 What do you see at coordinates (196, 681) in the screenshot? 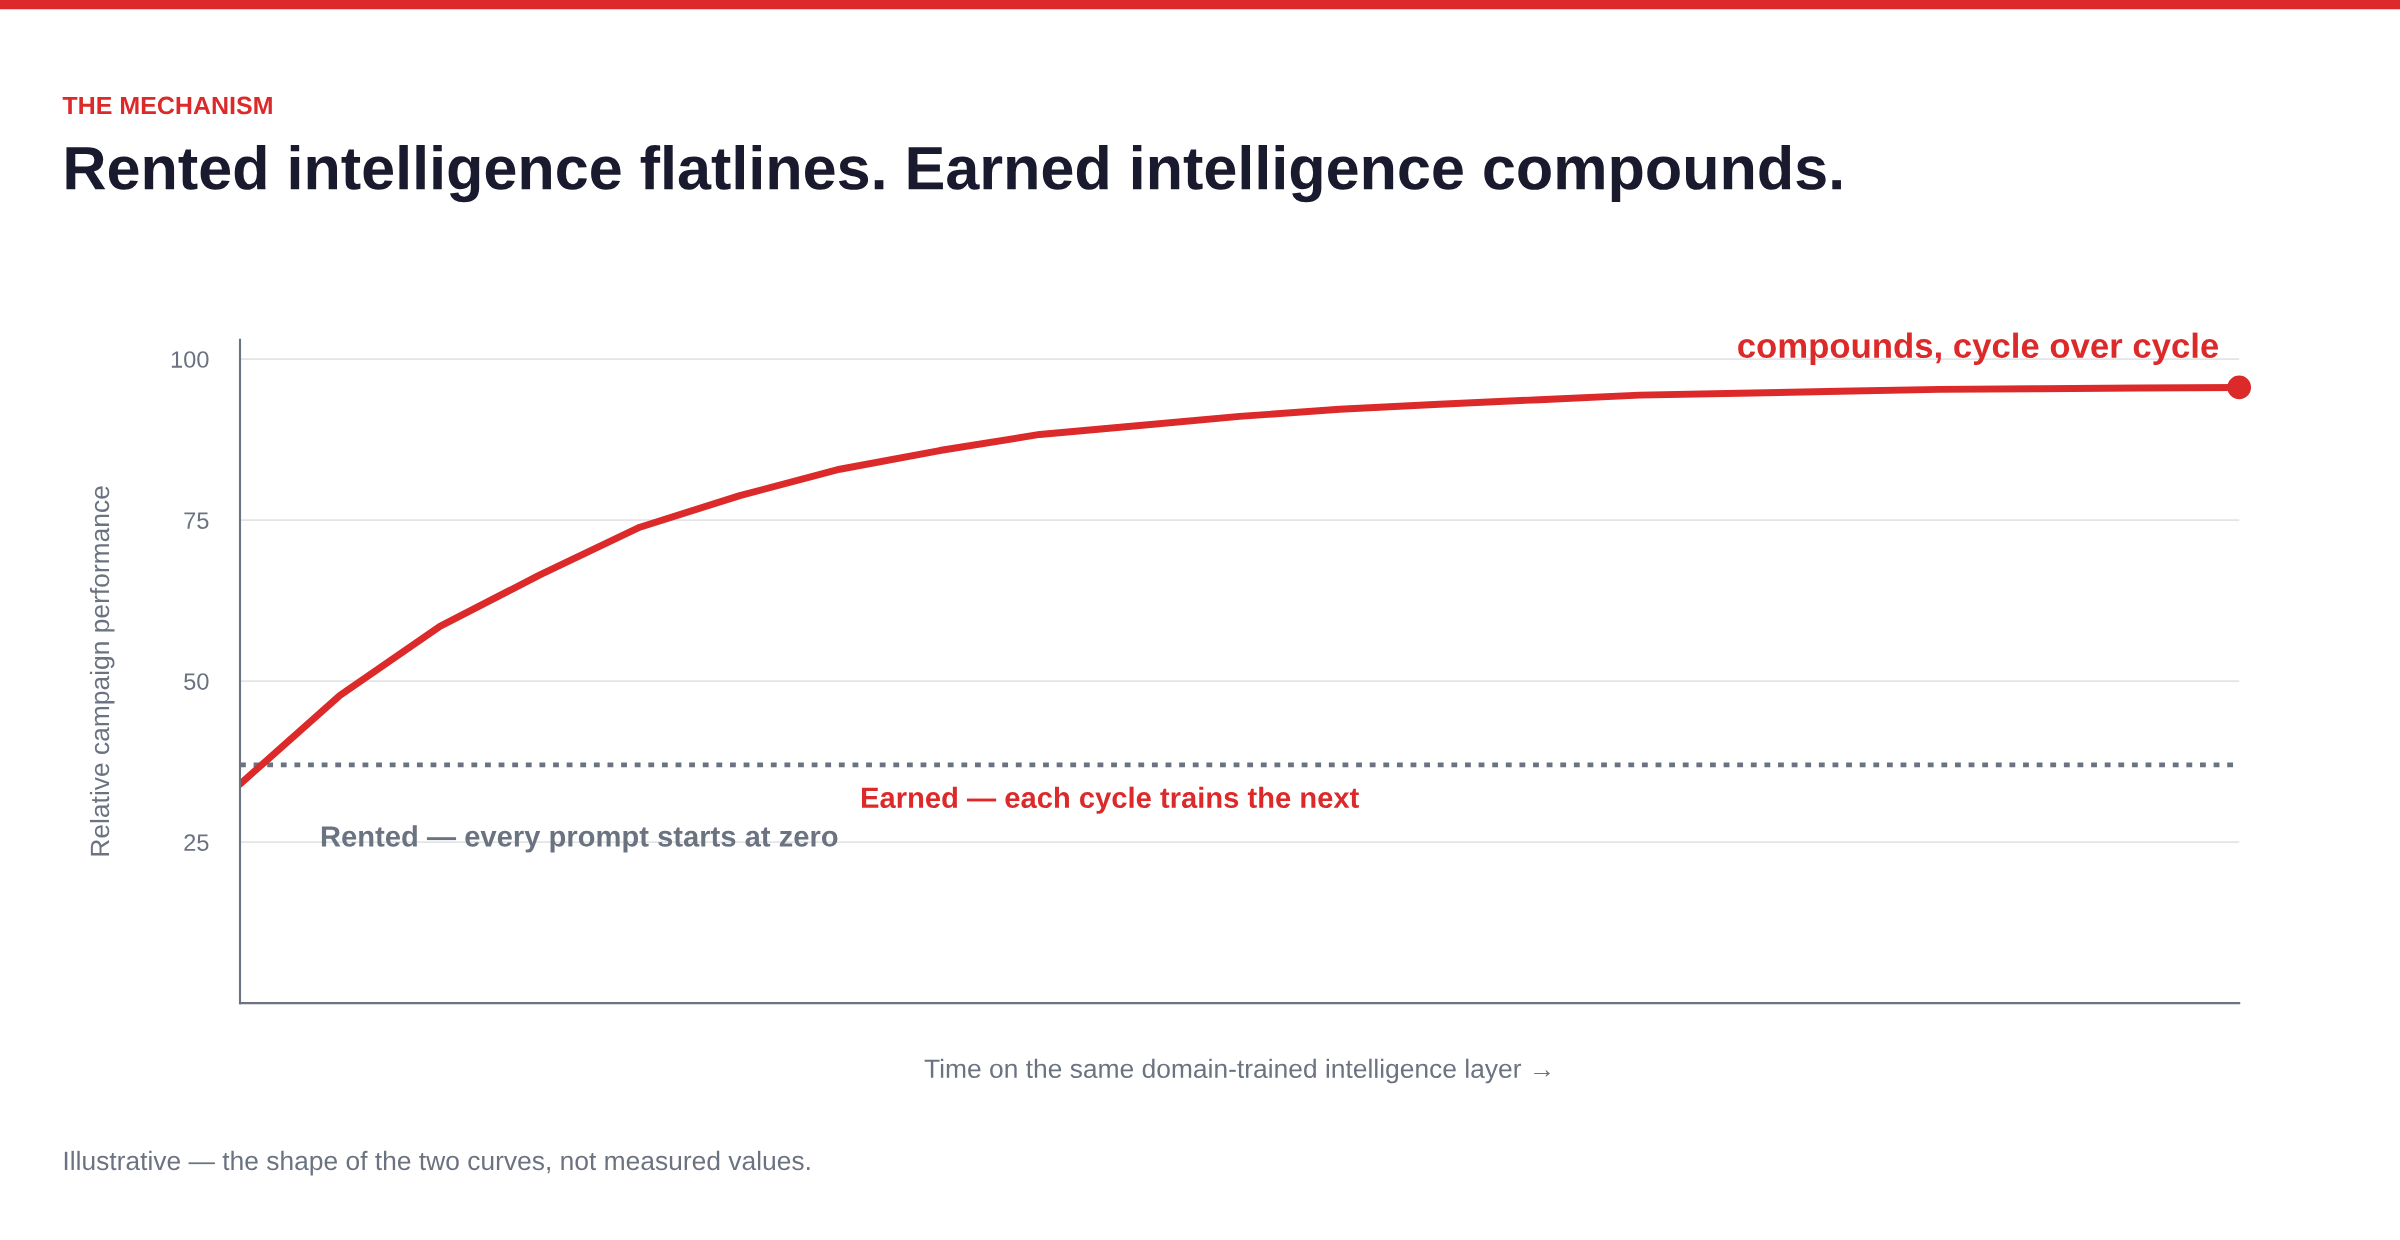
I see `y-tick-label: 50` at bounding box center [196, 681].